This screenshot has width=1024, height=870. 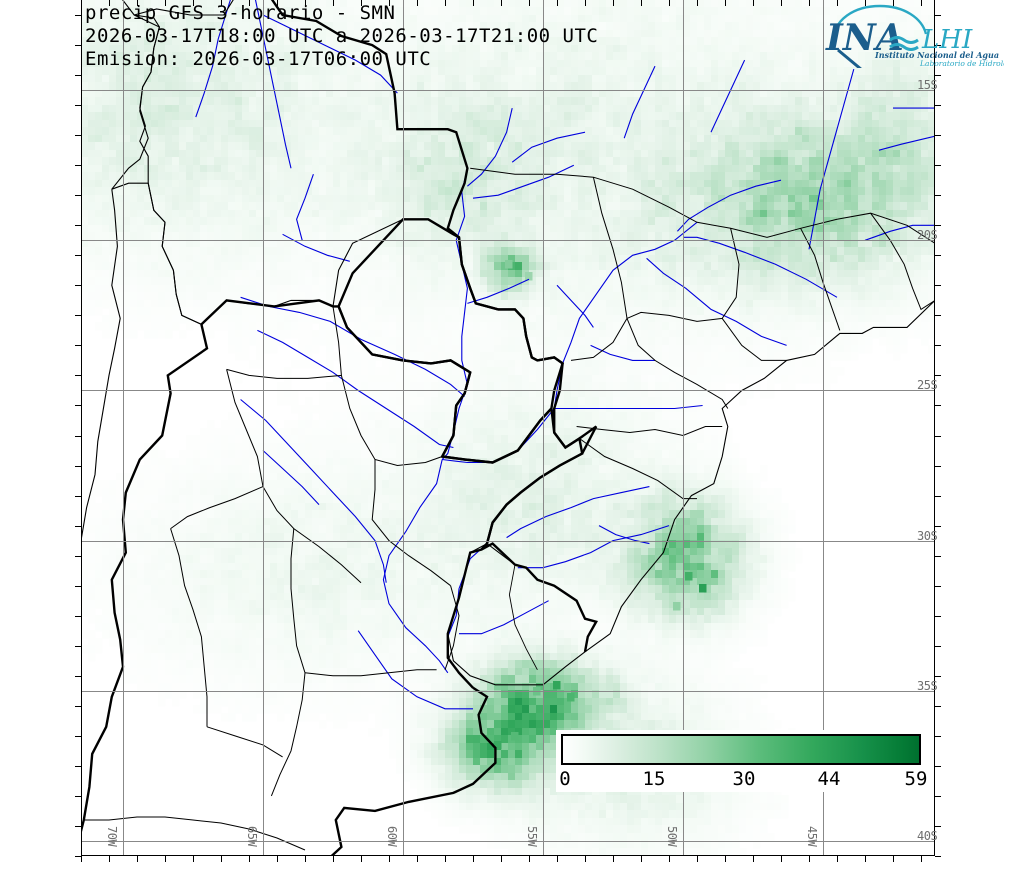 What do you see at coordinates (927, 235) in the screenshot?
I see `y-axis-label-20s: 20S` at bounding box center [927, 235].